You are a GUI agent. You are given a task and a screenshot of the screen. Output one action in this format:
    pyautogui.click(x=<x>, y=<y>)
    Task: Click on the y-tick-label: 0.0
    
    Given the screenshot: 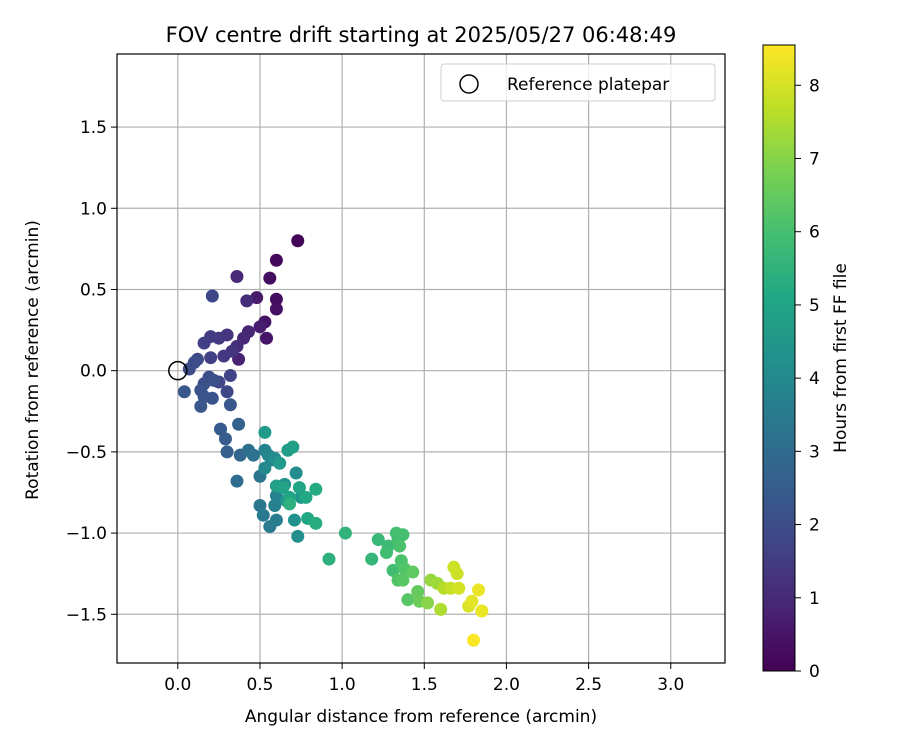 What is the action you would take?
    pyautogui.click(x=93, y=372)
    